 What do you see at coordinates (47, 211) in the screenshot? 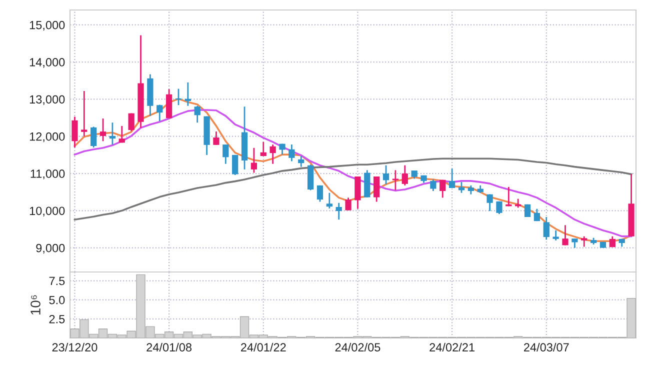
I see `y-tick-label: 10,000` at bounding box center [47, 211].